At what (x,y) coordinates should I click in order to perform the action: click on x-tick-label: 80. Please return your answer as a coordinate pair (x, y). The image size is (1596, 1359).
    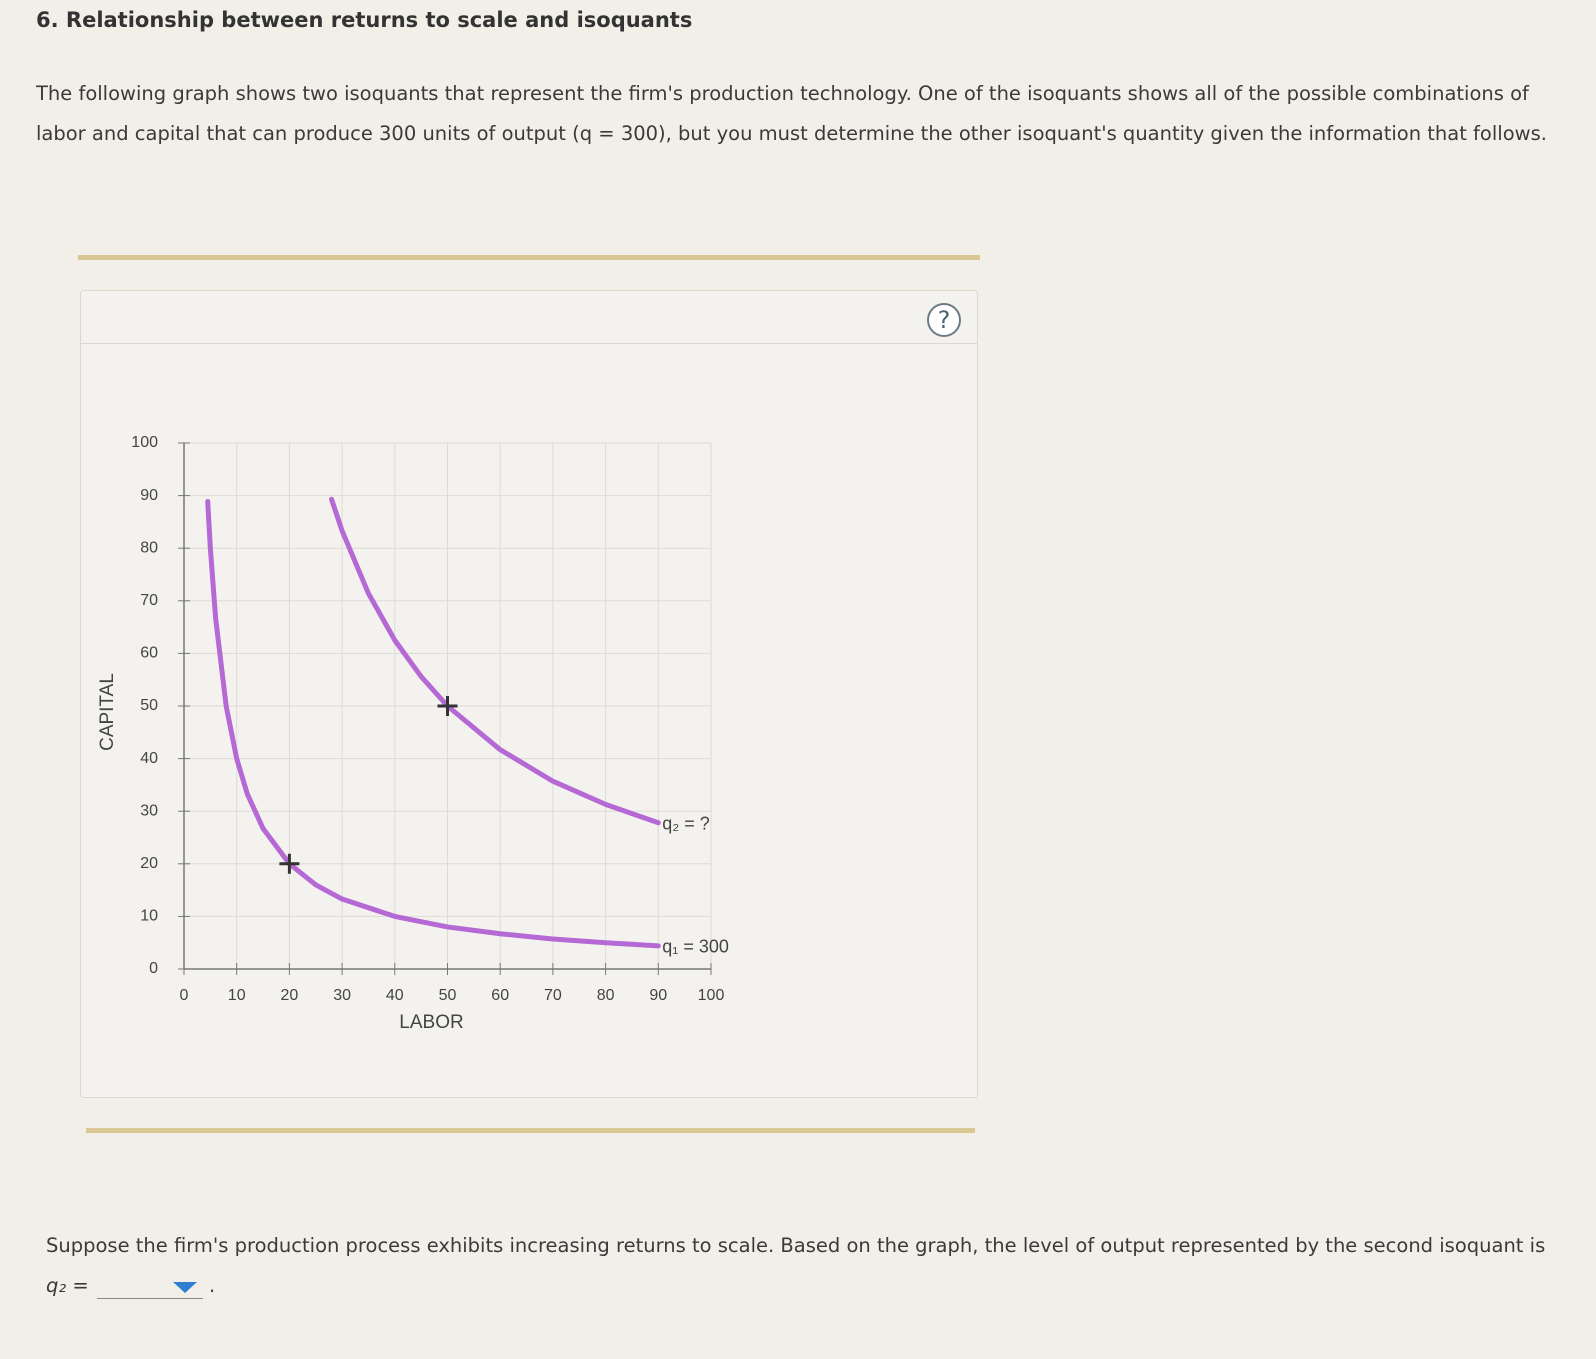
    Looking at the image, I should click on (606, 995).